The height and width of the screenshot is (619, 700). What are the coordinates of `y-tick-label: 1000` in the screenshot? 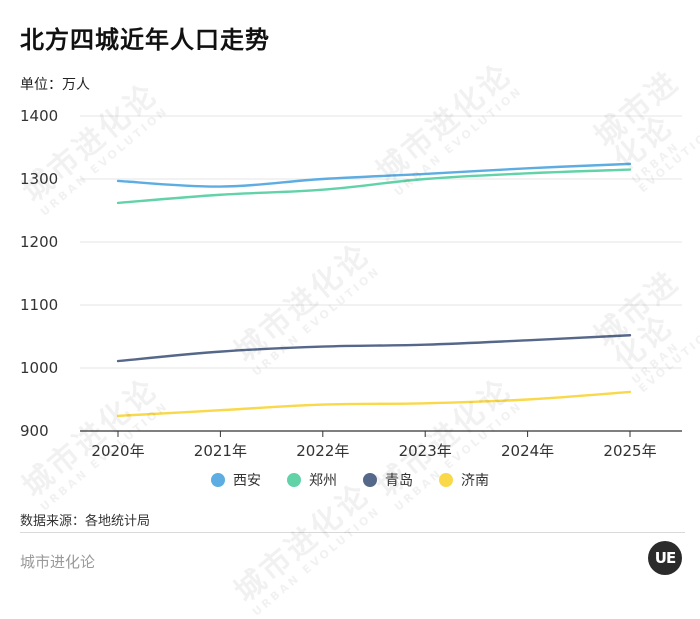 It's located at (39, 368).